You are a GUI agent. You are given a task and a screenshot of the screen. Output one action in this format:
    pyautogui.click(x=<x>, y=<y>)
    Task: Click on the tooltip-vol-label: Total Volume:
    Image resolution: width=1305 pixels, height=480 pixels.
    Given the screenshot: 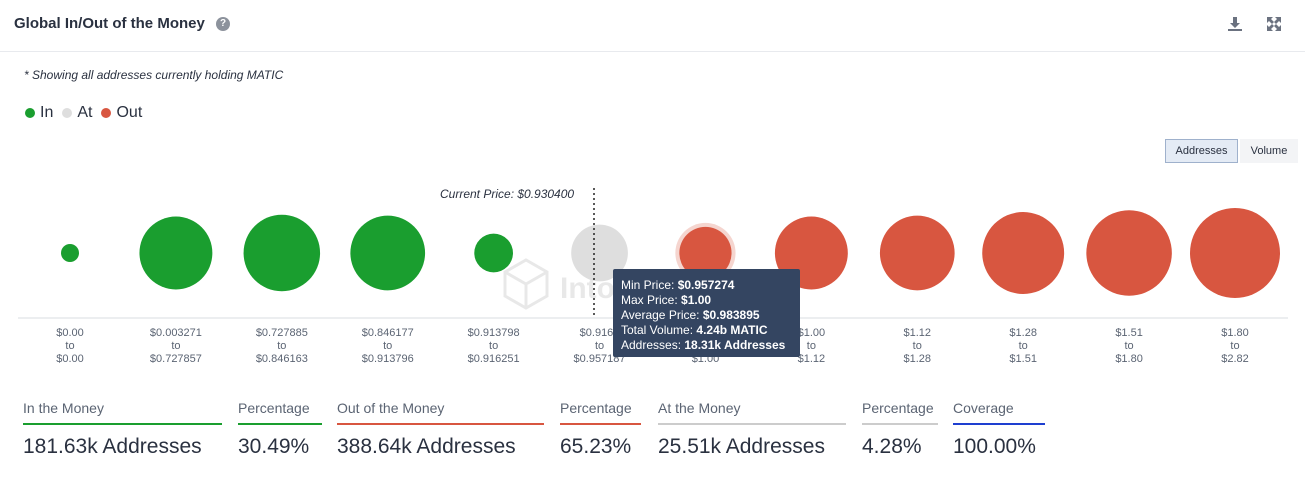 What is the action you would take?
    pyautogui.click(x=657, y=330)
    